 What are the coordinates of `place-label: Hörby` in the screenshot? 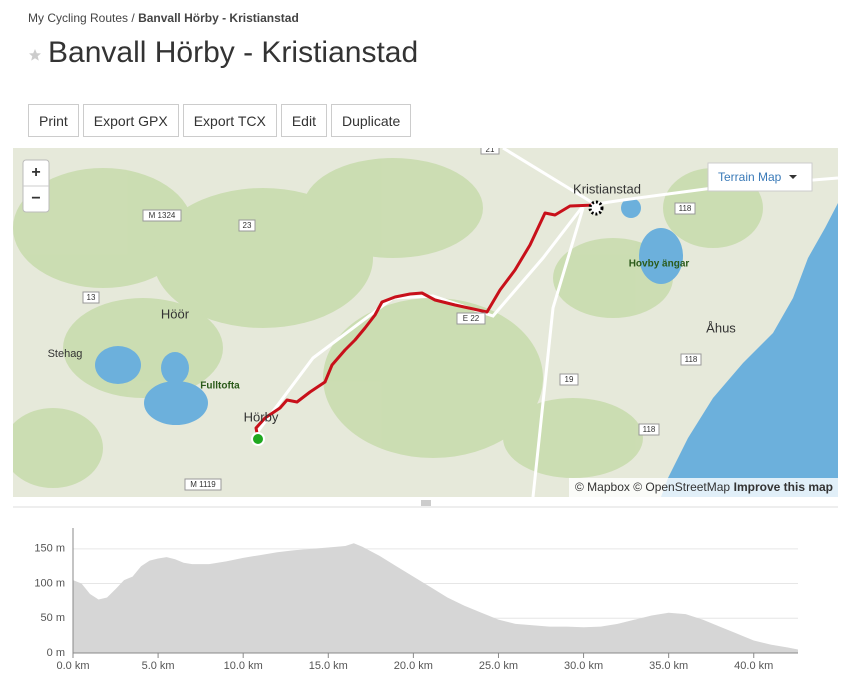 It's located at (261, 416).